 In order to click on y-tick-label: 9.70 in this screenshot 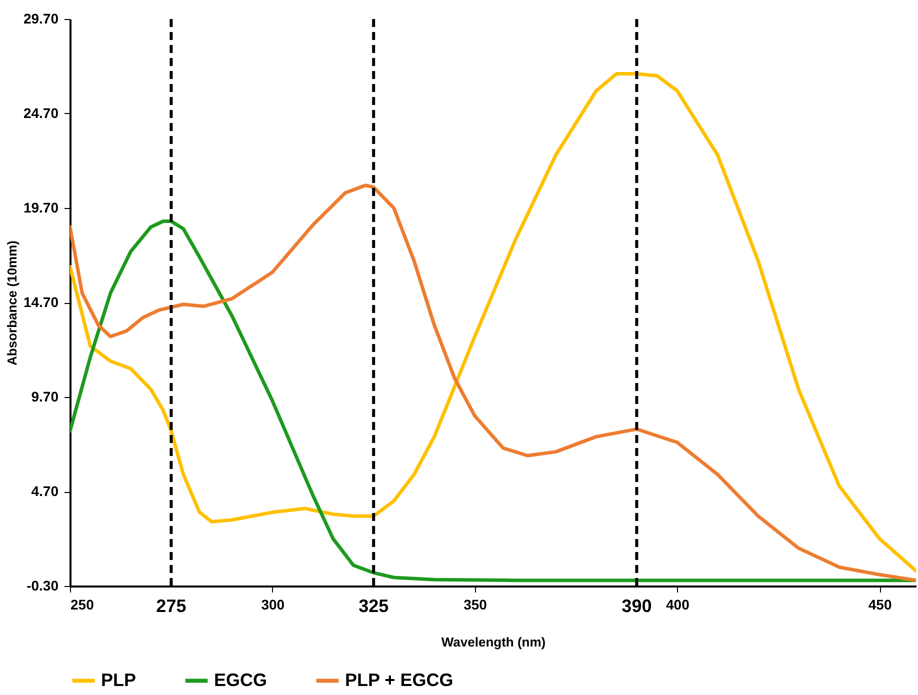, I will do `click(45, 396)`.